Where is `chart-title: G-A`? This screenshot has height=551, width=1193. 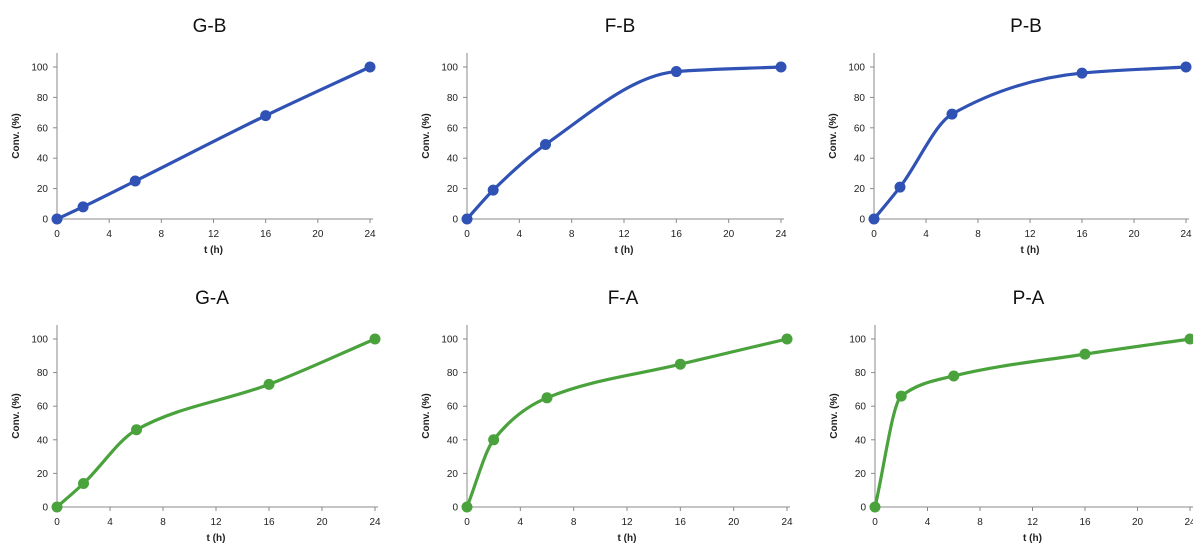
chart-title: G-A is located at coordinates (212, 298).